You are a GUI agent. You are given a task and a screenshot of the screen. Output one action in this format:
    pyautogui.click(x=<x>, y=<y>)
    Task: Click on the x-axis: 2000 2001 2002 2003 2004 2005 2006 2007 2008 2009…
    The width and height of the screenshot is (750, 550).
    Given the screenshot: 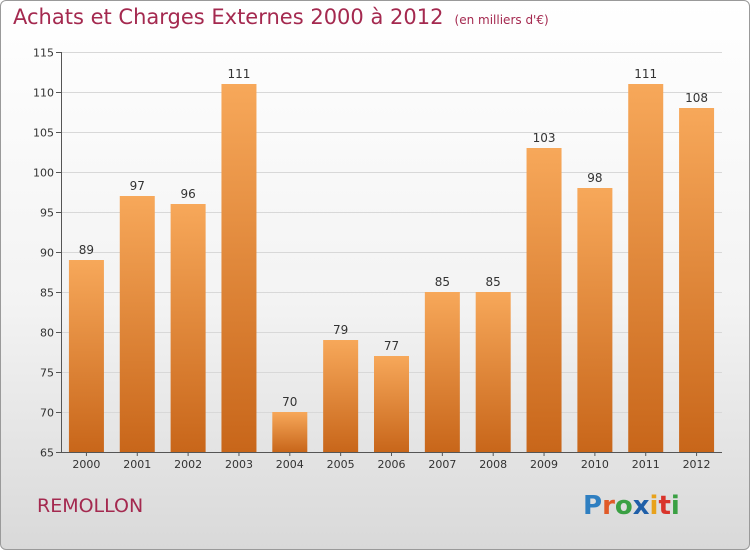 What is the action you would take?
    pyautogui.click(x=391, y=461)
    